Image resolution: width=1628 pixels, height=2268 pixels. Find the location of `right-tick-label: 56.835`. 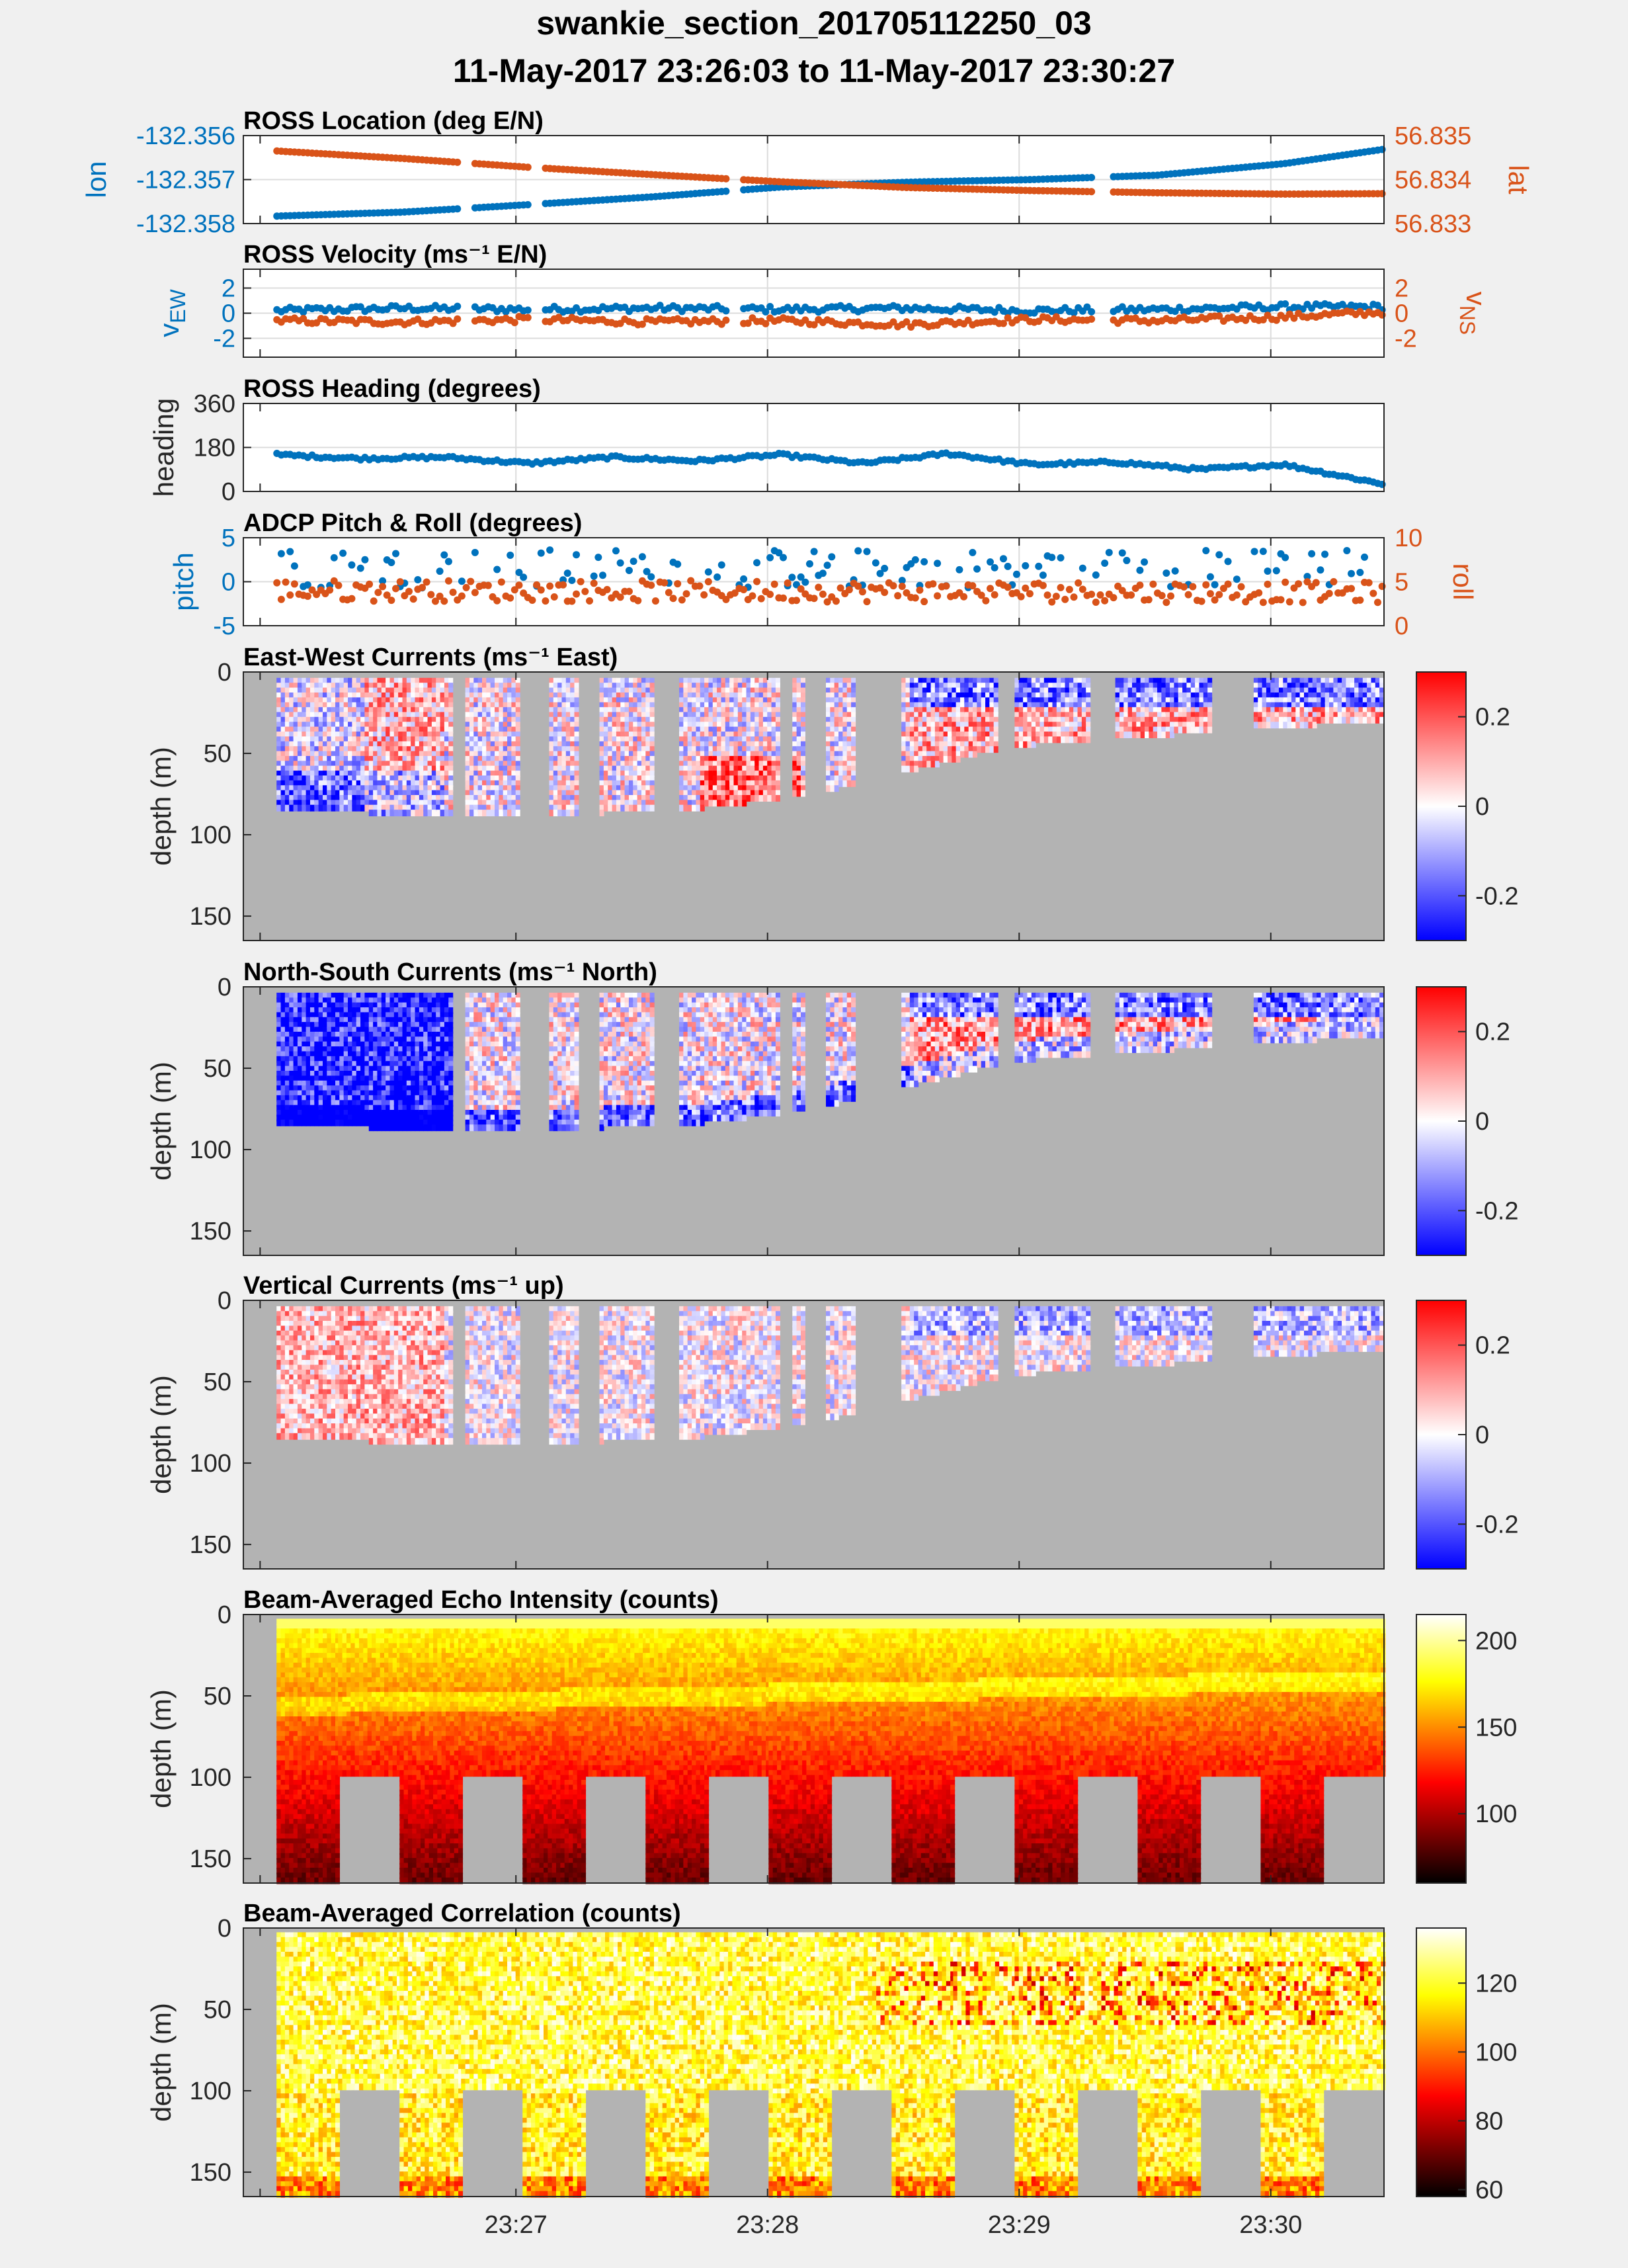

right-tick-label: 56.835 is located at coordinates (1433, 136).